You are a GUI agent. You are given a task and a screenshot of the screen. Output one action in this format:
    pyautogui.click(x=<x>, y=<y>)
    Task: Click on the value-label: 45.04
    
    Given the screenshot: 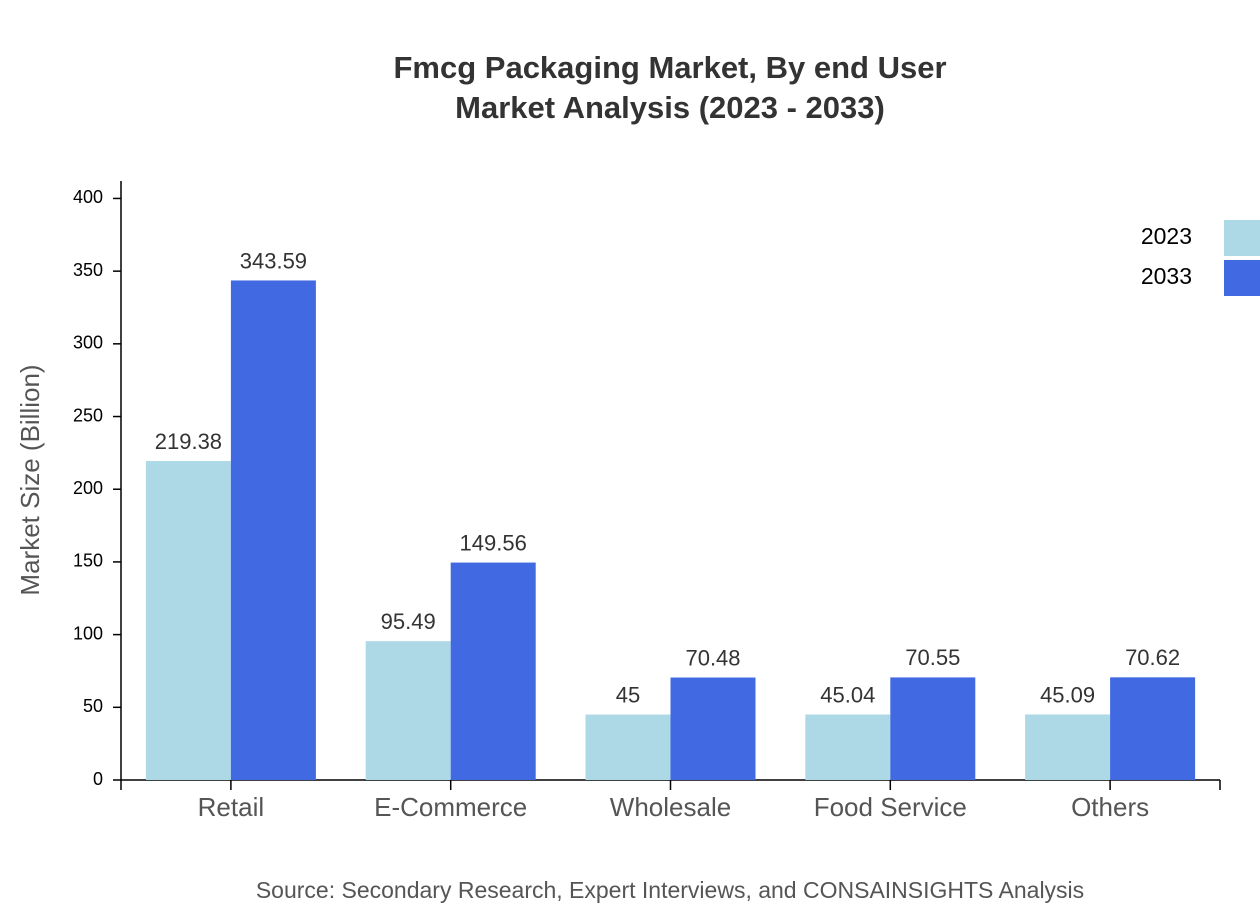 What is the action you would take?
    pyautogui.click(x=847, y=694)
    